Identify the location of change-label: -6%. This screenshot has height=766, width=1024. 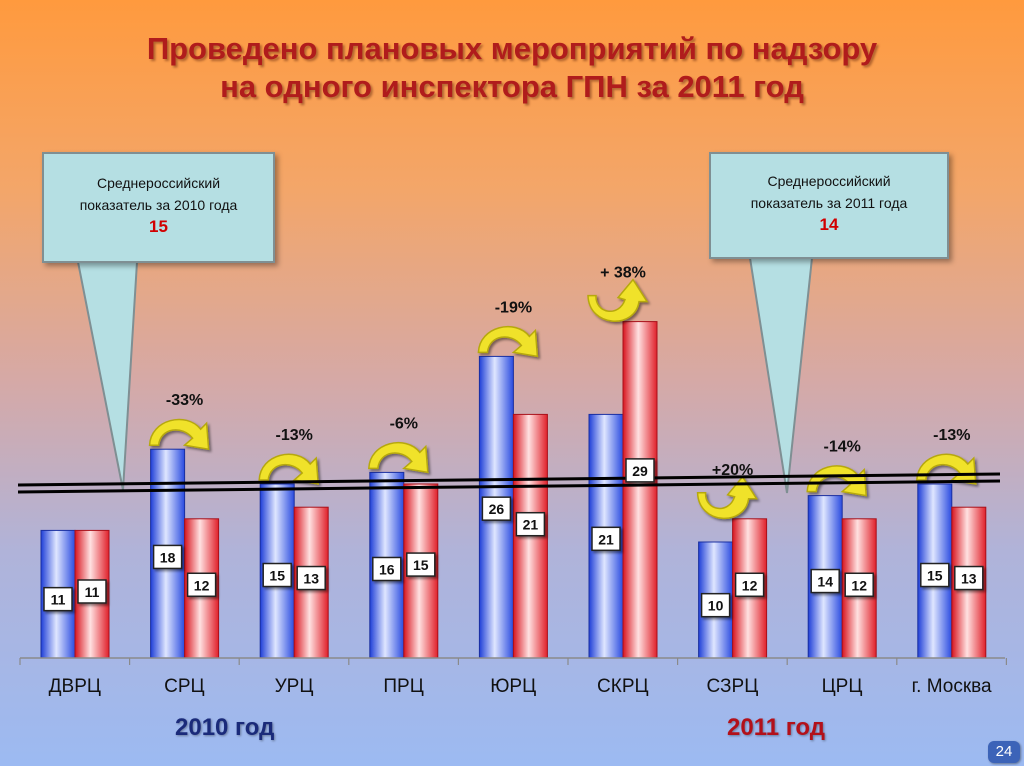
(404, 423).